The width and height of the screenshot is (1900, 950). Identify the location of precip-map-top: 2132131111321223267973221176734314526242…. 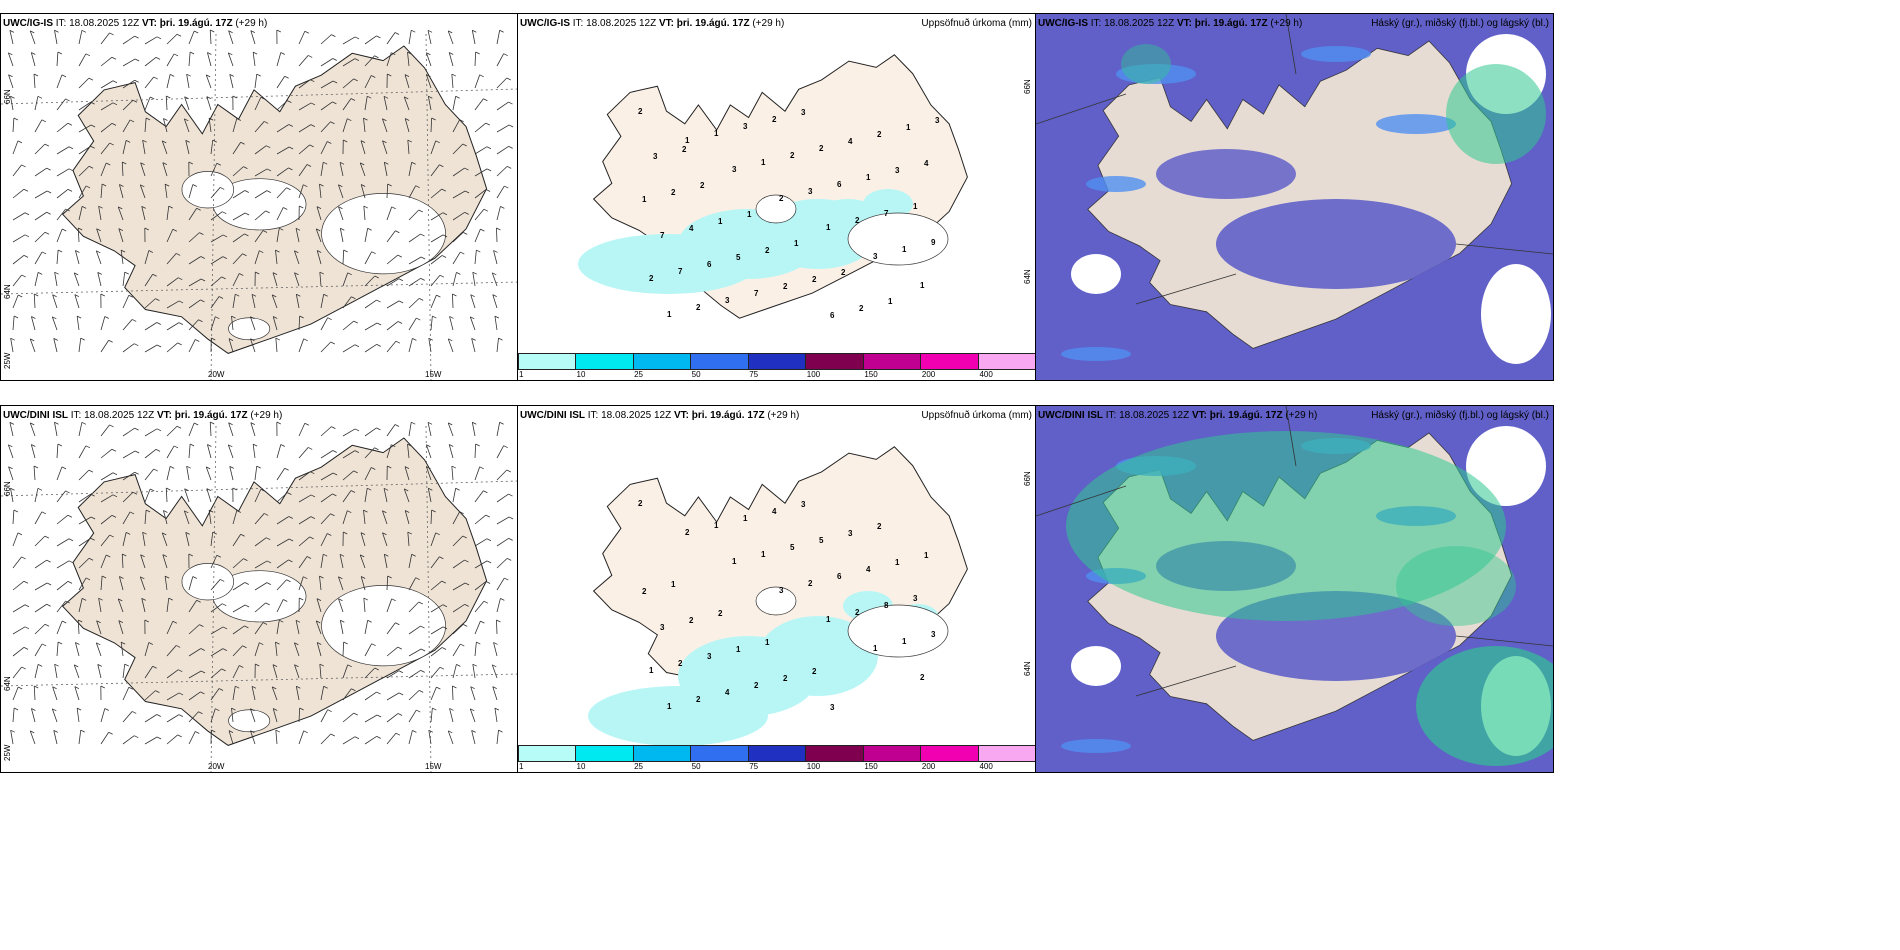
(773, 187).